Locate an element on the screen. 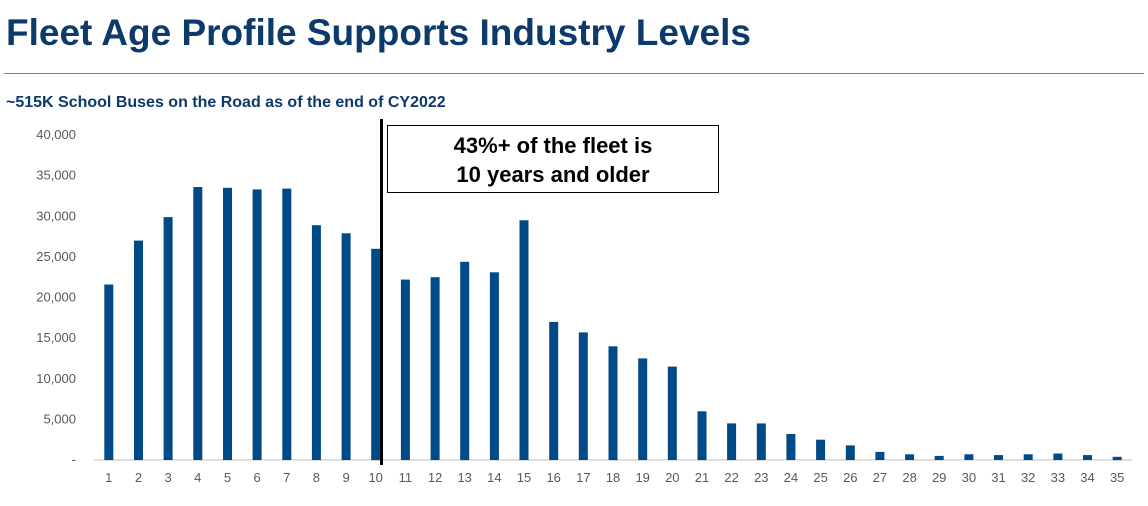 This screenshot has height=506, width=1148. x-tick-label: 33 is located at coordinates (1058, 477).